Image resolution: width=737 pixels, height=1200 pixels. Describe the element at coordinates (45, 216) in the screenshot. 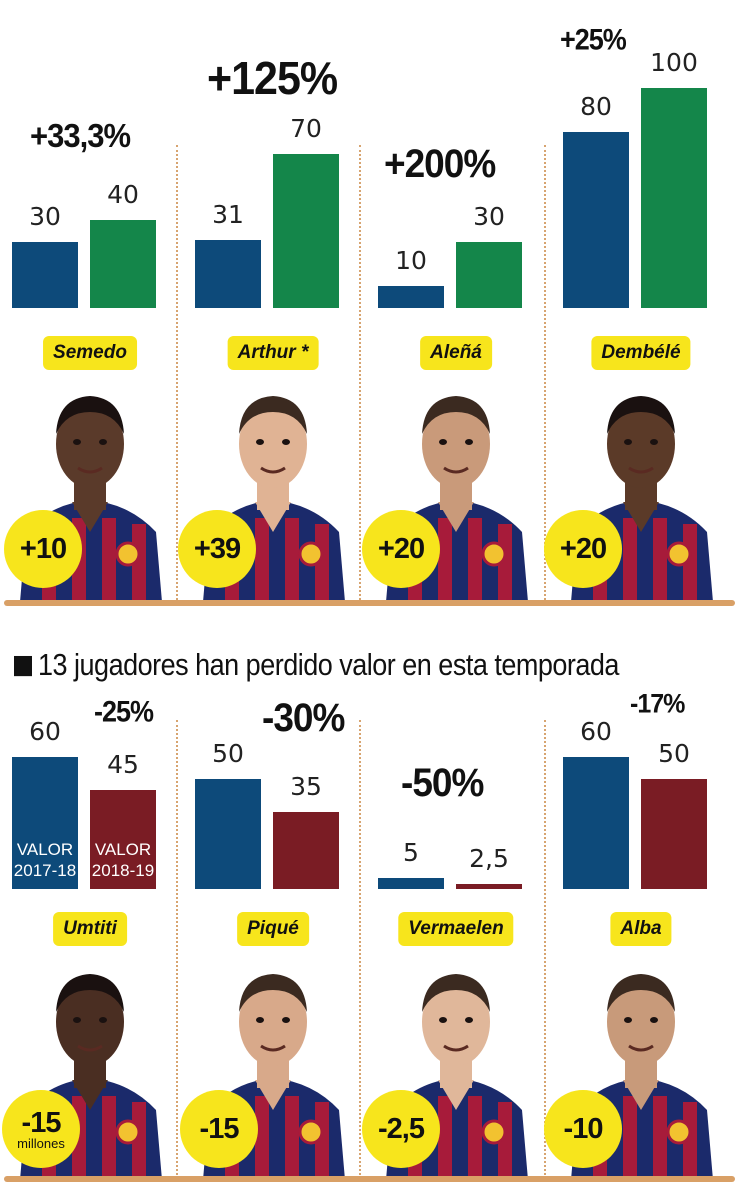

I see `value-label-prev: 30` at that location.